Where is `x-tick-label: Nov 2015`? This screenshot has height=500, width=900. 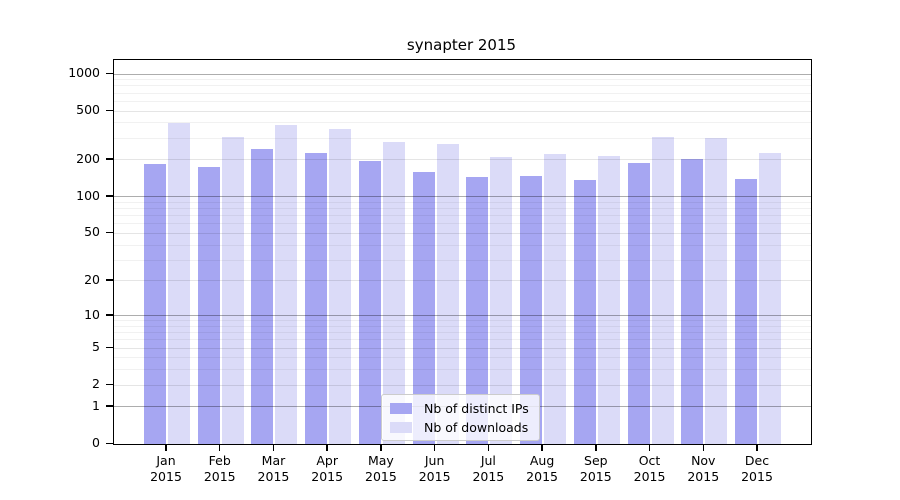 x-tick-label: Nov 2015 is located at coordinates (703, 468).